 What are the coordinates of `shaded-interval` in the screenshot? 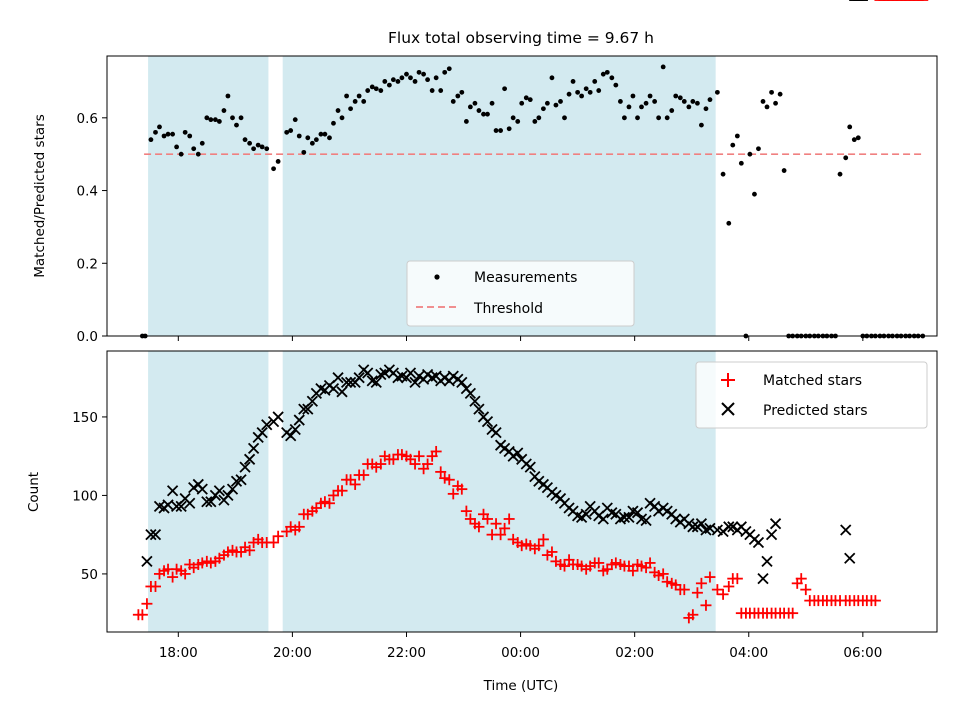 It's located at (208, 196).